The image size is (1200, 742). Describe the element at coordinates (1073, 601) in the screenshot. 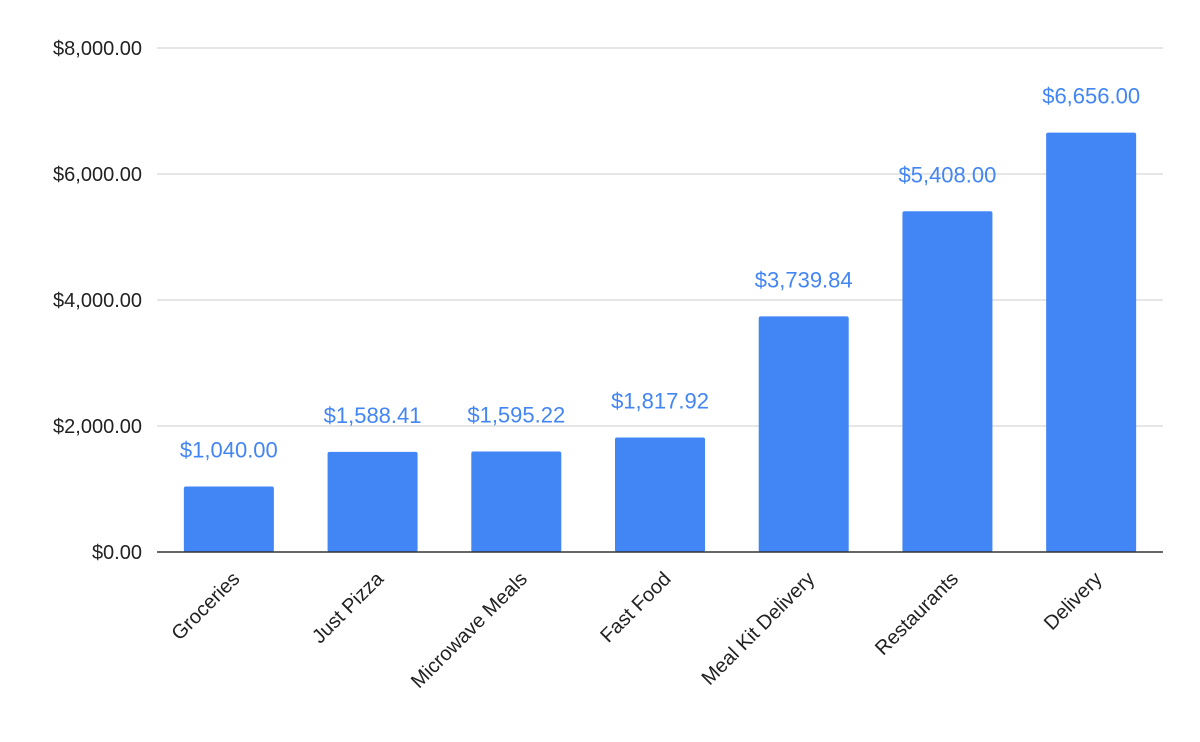

I see `x-tick-label: Delivery` at that location.